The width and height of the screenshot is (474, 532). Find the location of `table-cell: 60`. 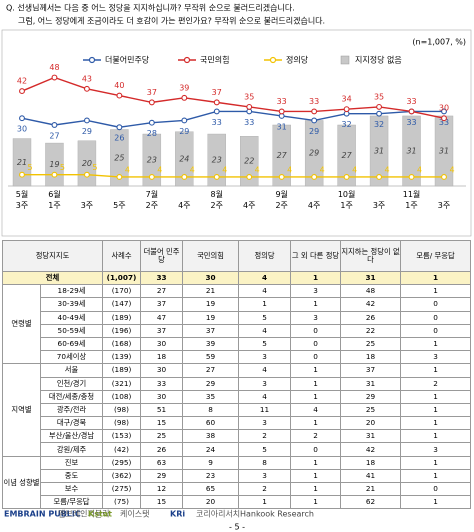

table-cell: 60 is located at coordinates (211, 423).